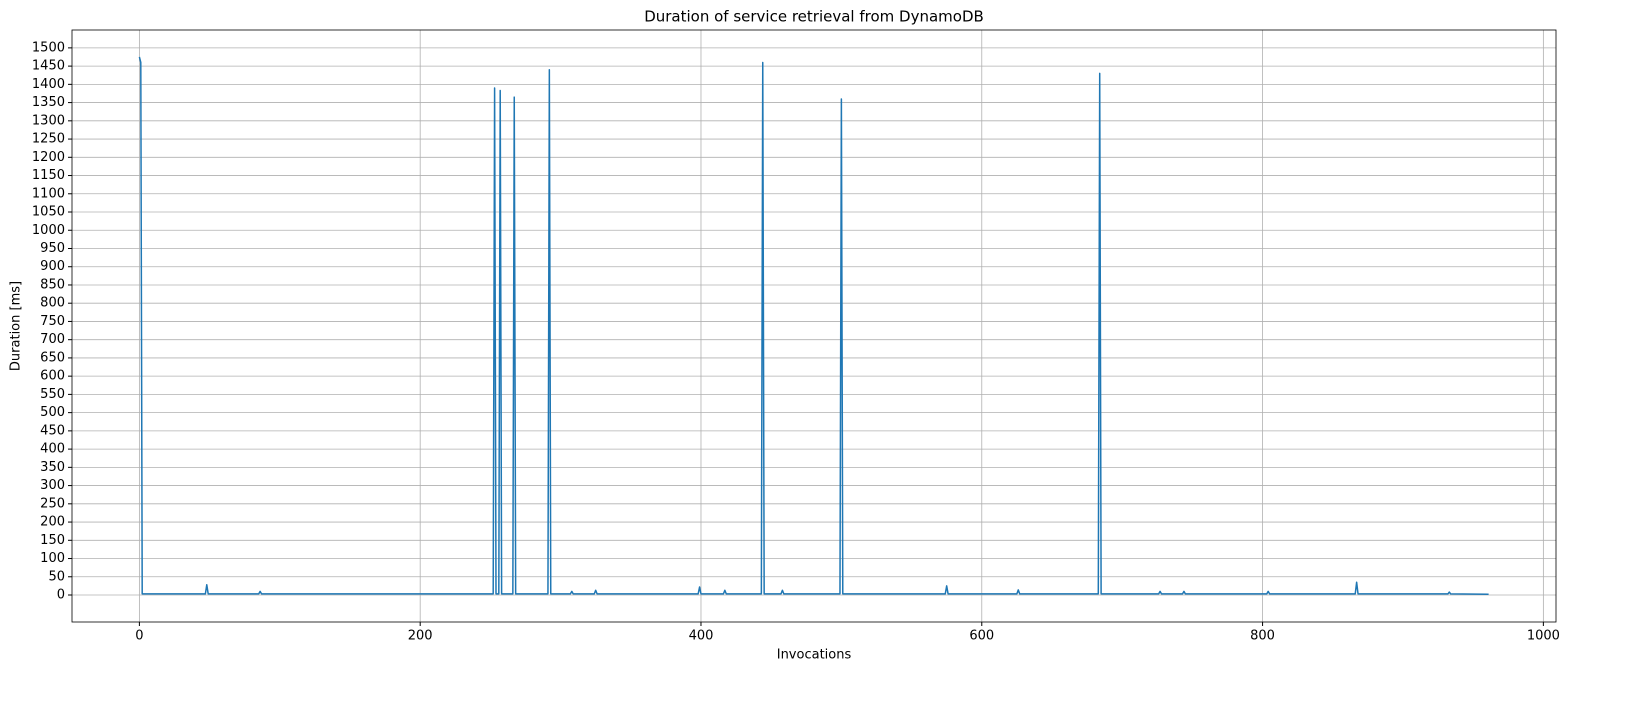 The image size is (1638, 705). I want to click on y-tick-label: 1400, so click(48, 84).